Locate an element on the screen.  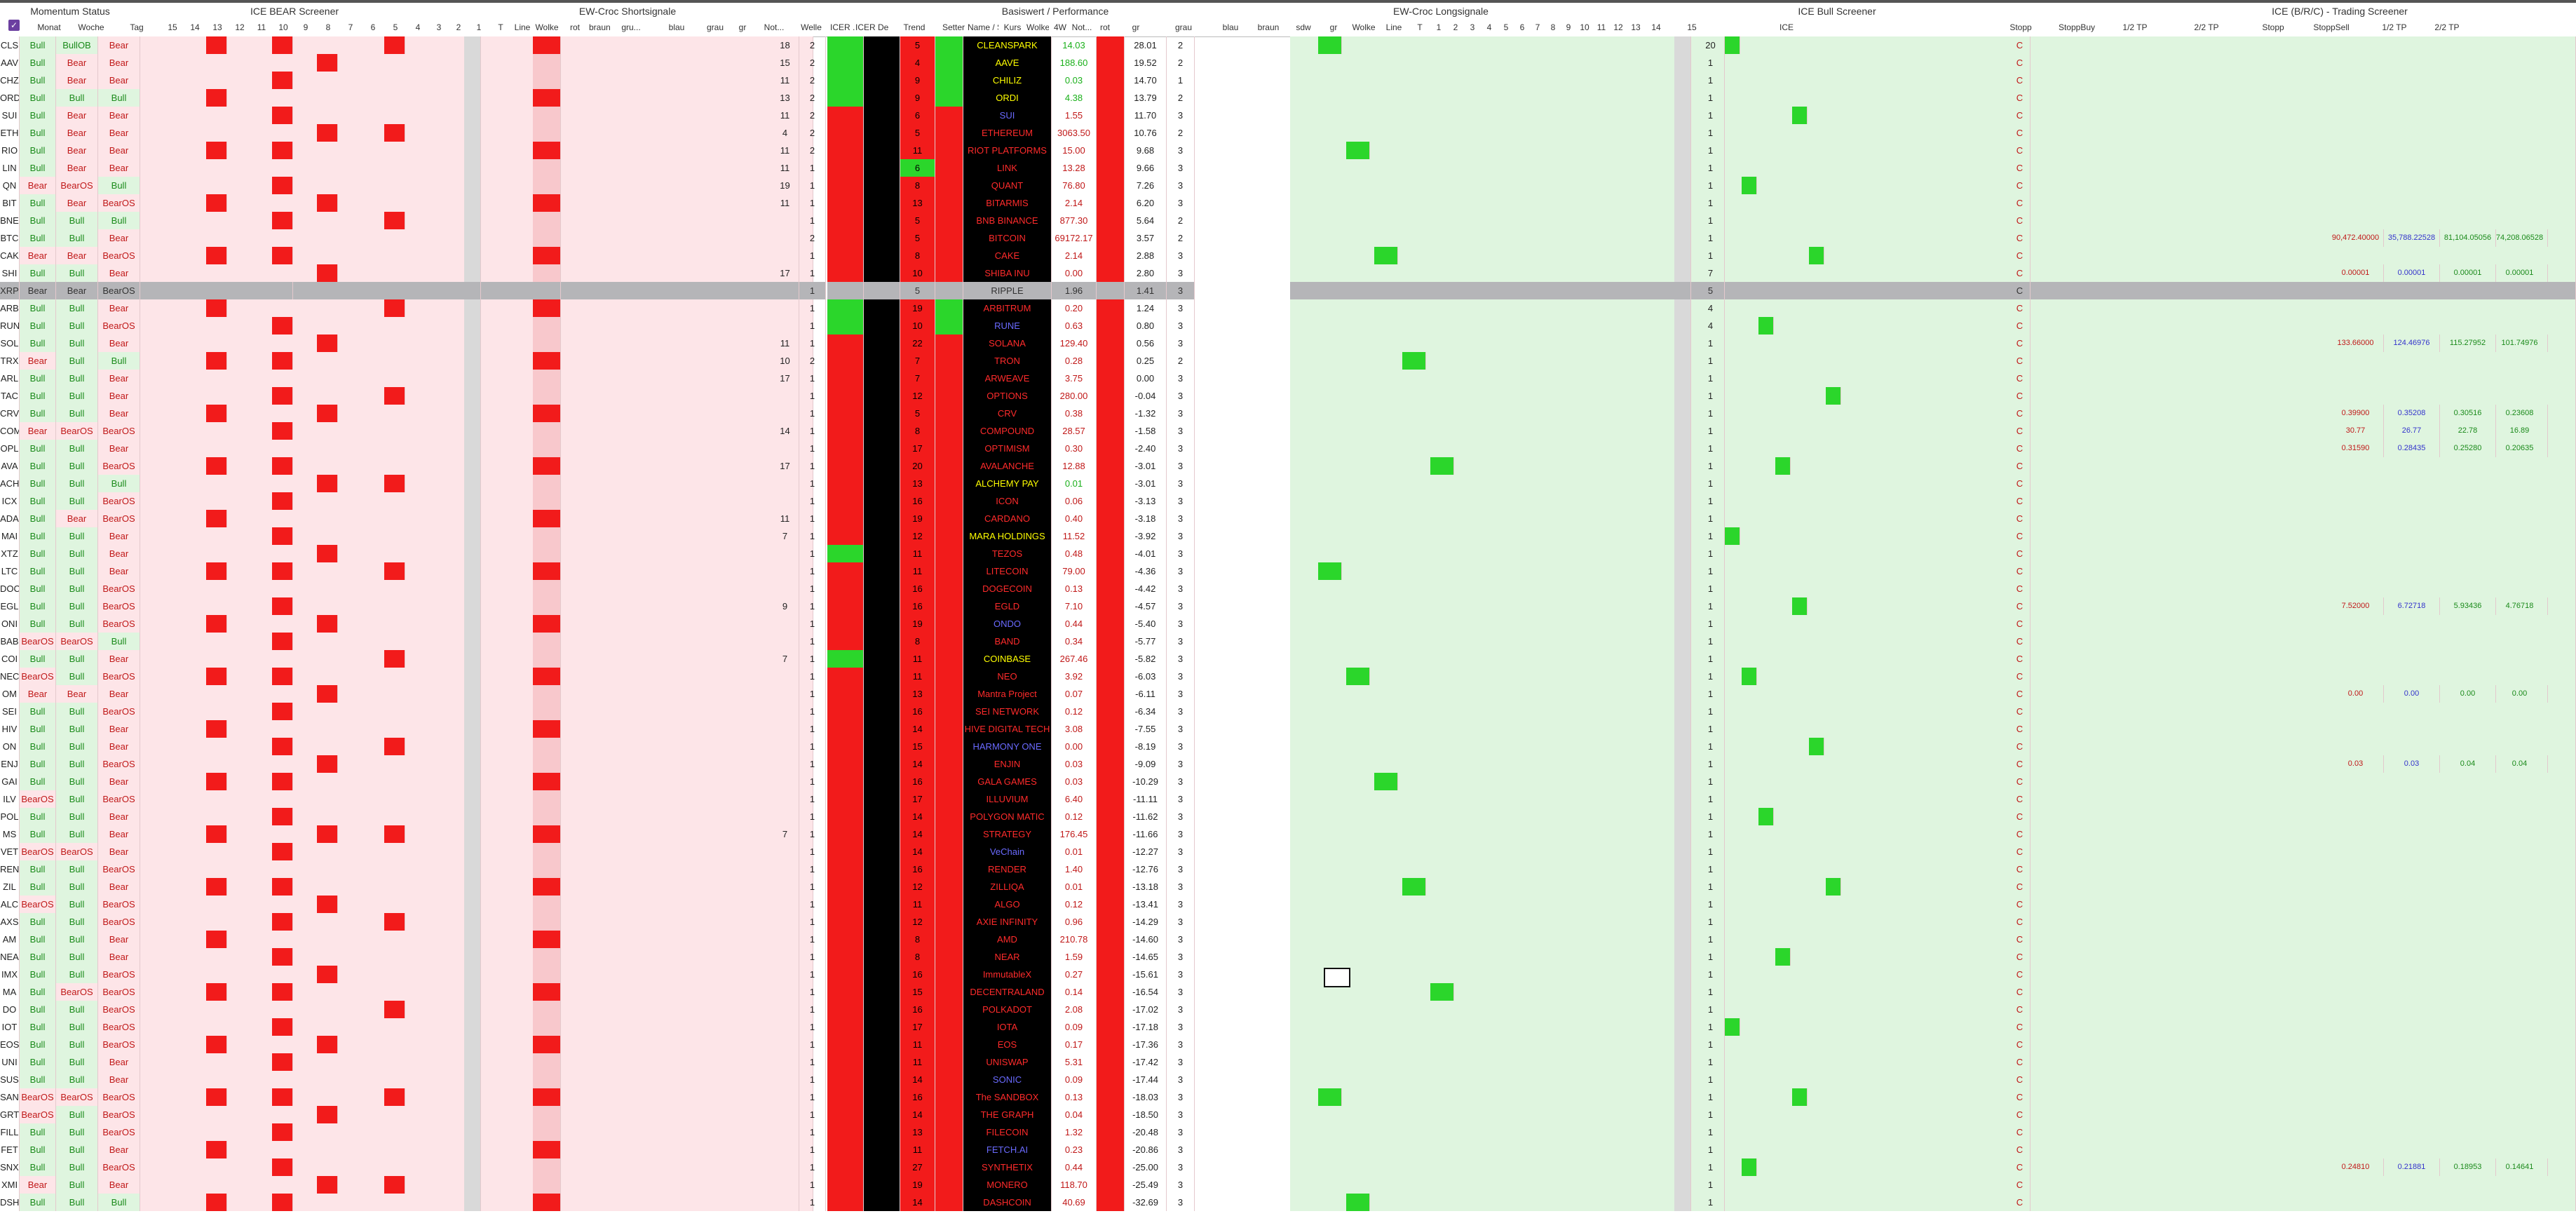
performance-4w: -4.36 is located at coordinates (1146, 571).